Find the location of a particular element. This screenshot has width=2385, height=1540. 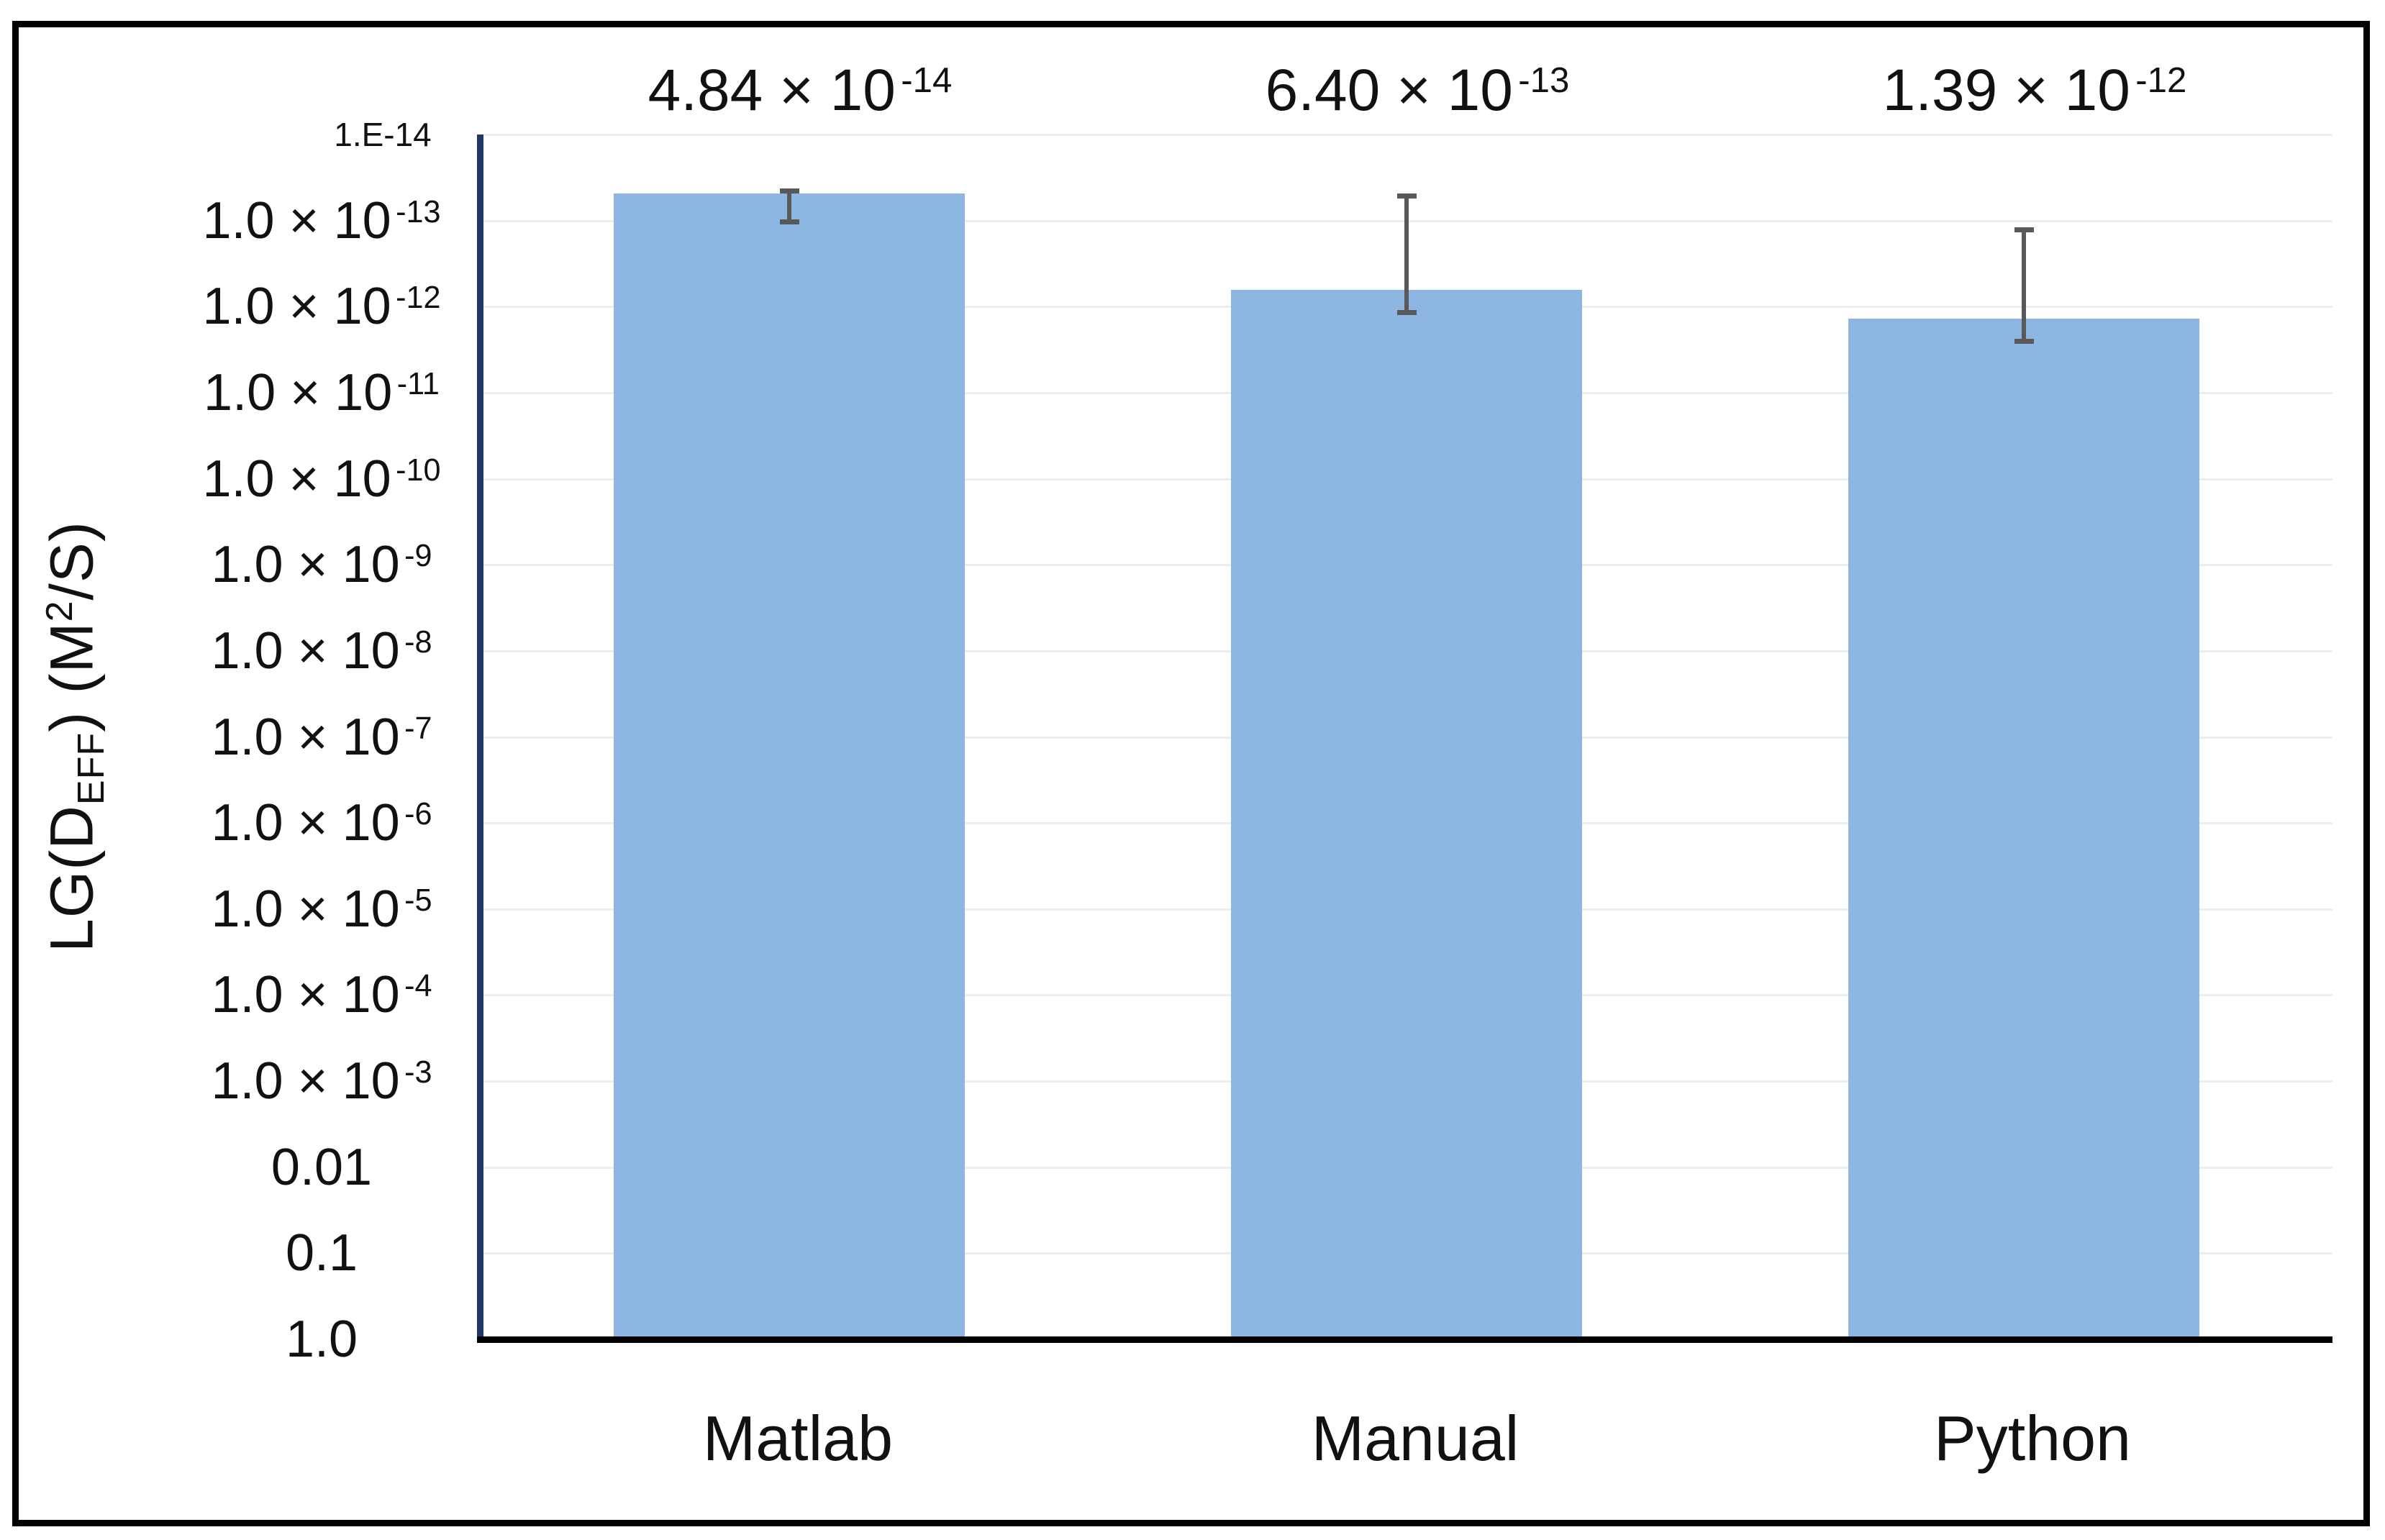

y-tick-exponent: -7 is located at coordinates (418, 729).